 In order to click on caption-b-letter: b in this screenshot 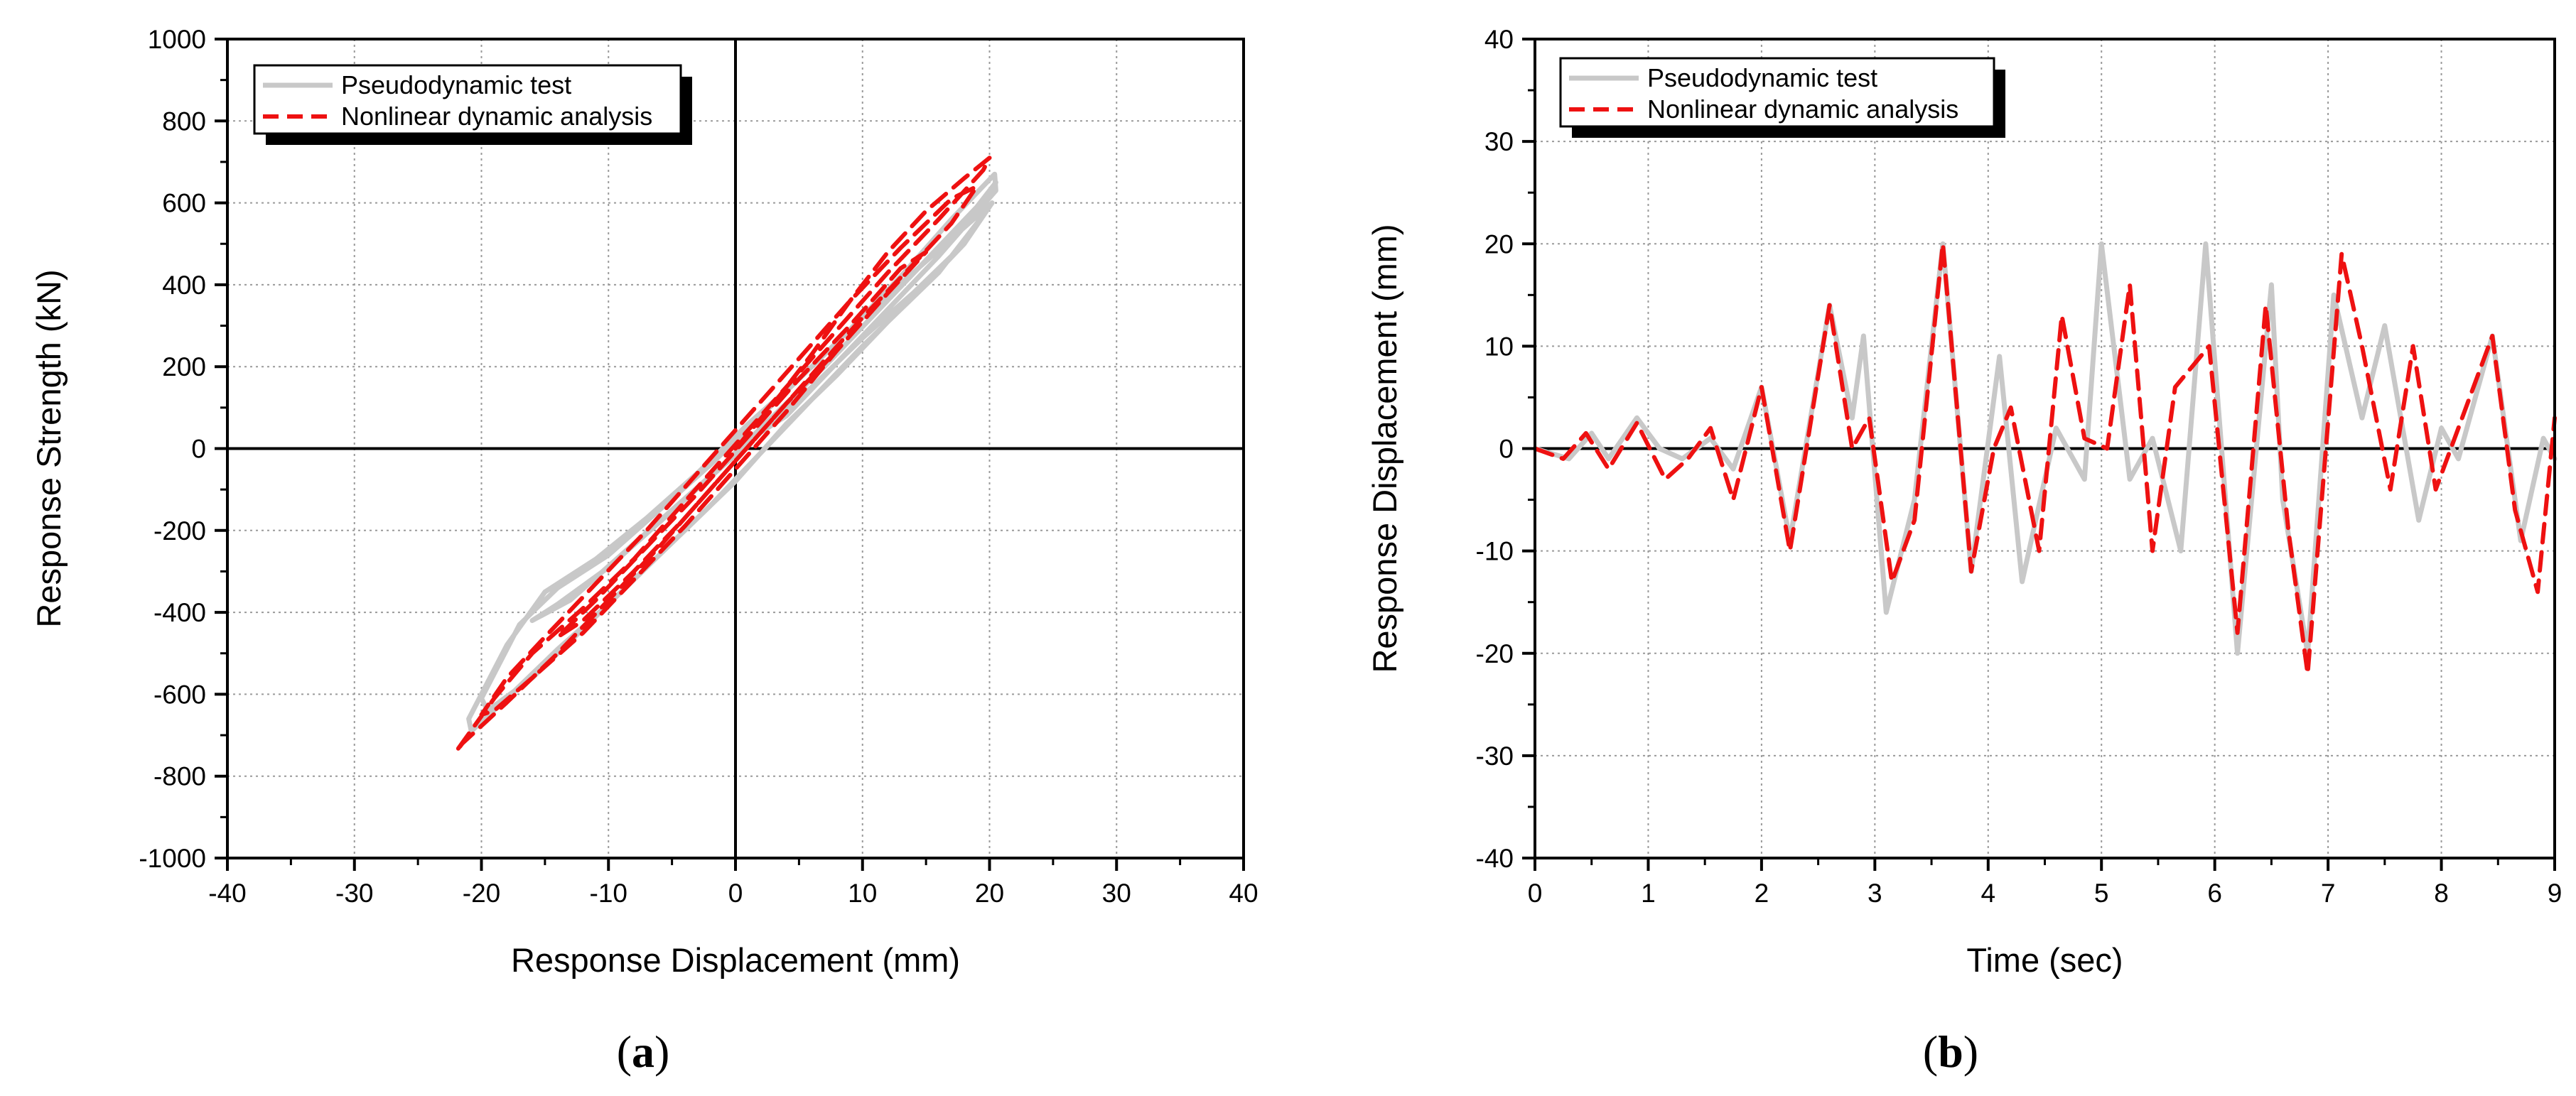, I will do `click(1951, 1051)`.